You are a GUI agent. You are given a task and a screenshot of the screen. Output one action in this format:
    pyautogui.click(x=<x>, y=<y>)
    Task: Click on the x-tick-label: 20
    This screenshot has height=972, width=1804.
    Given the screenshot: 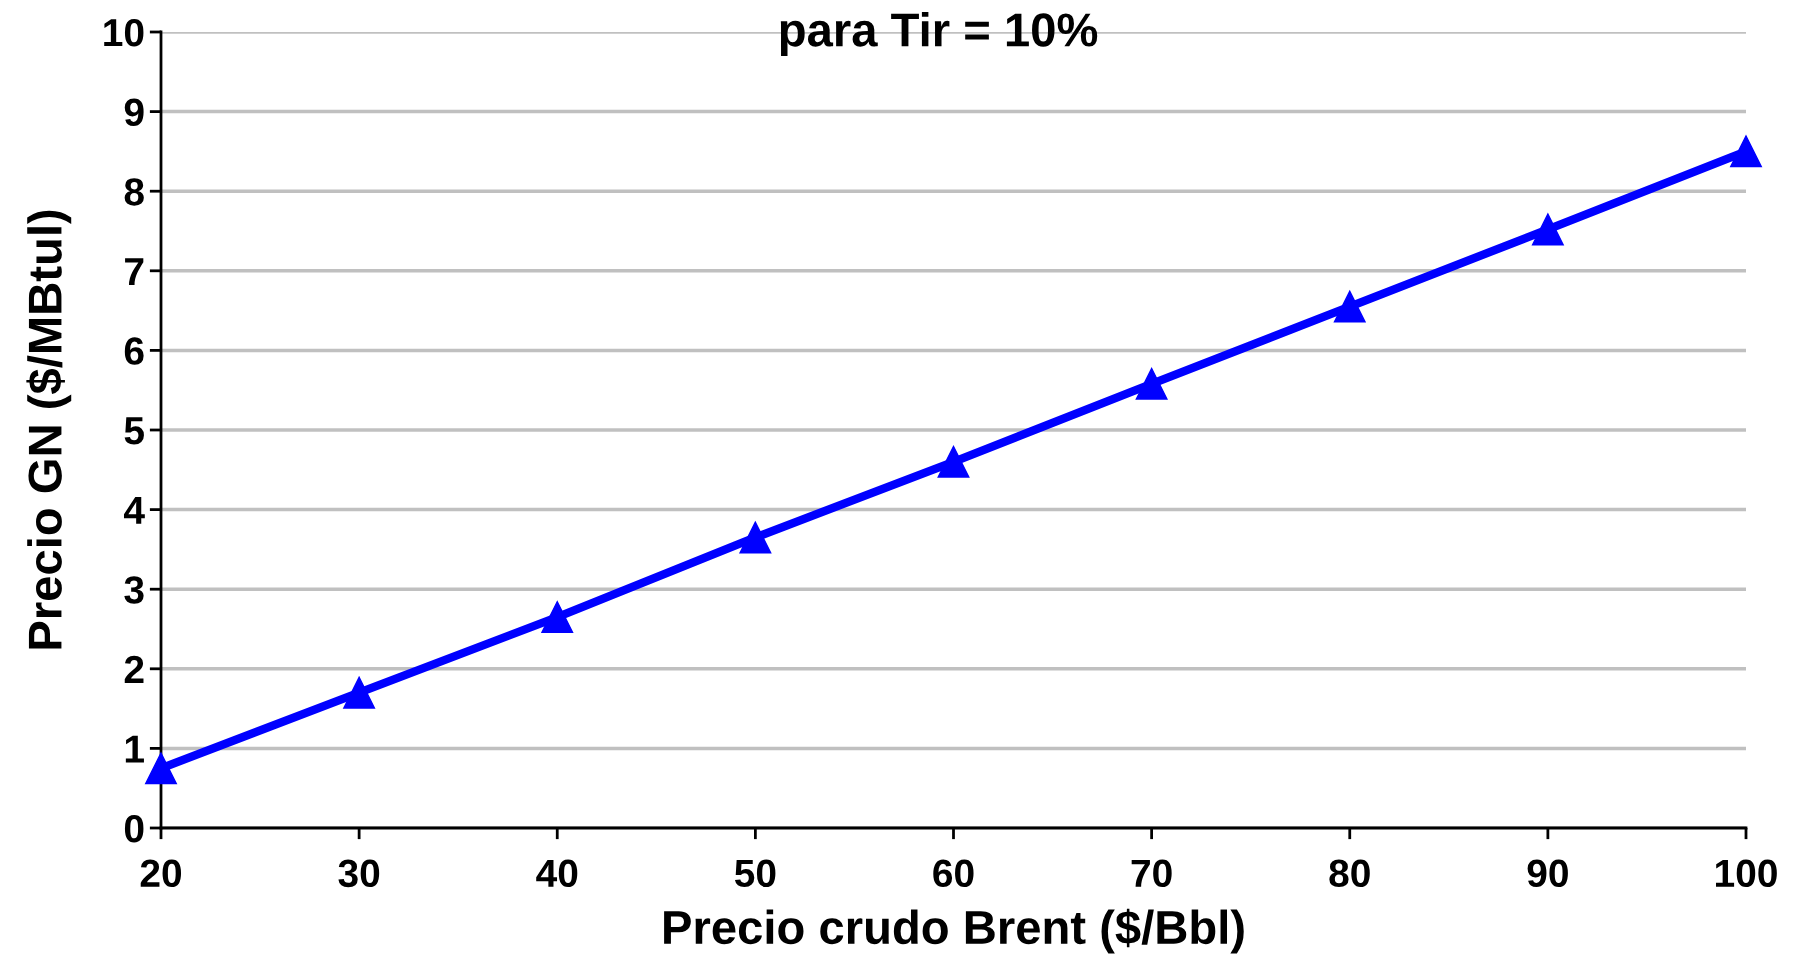 What is the action you would take?
    pyautogui.click(x=161, y=873)
    